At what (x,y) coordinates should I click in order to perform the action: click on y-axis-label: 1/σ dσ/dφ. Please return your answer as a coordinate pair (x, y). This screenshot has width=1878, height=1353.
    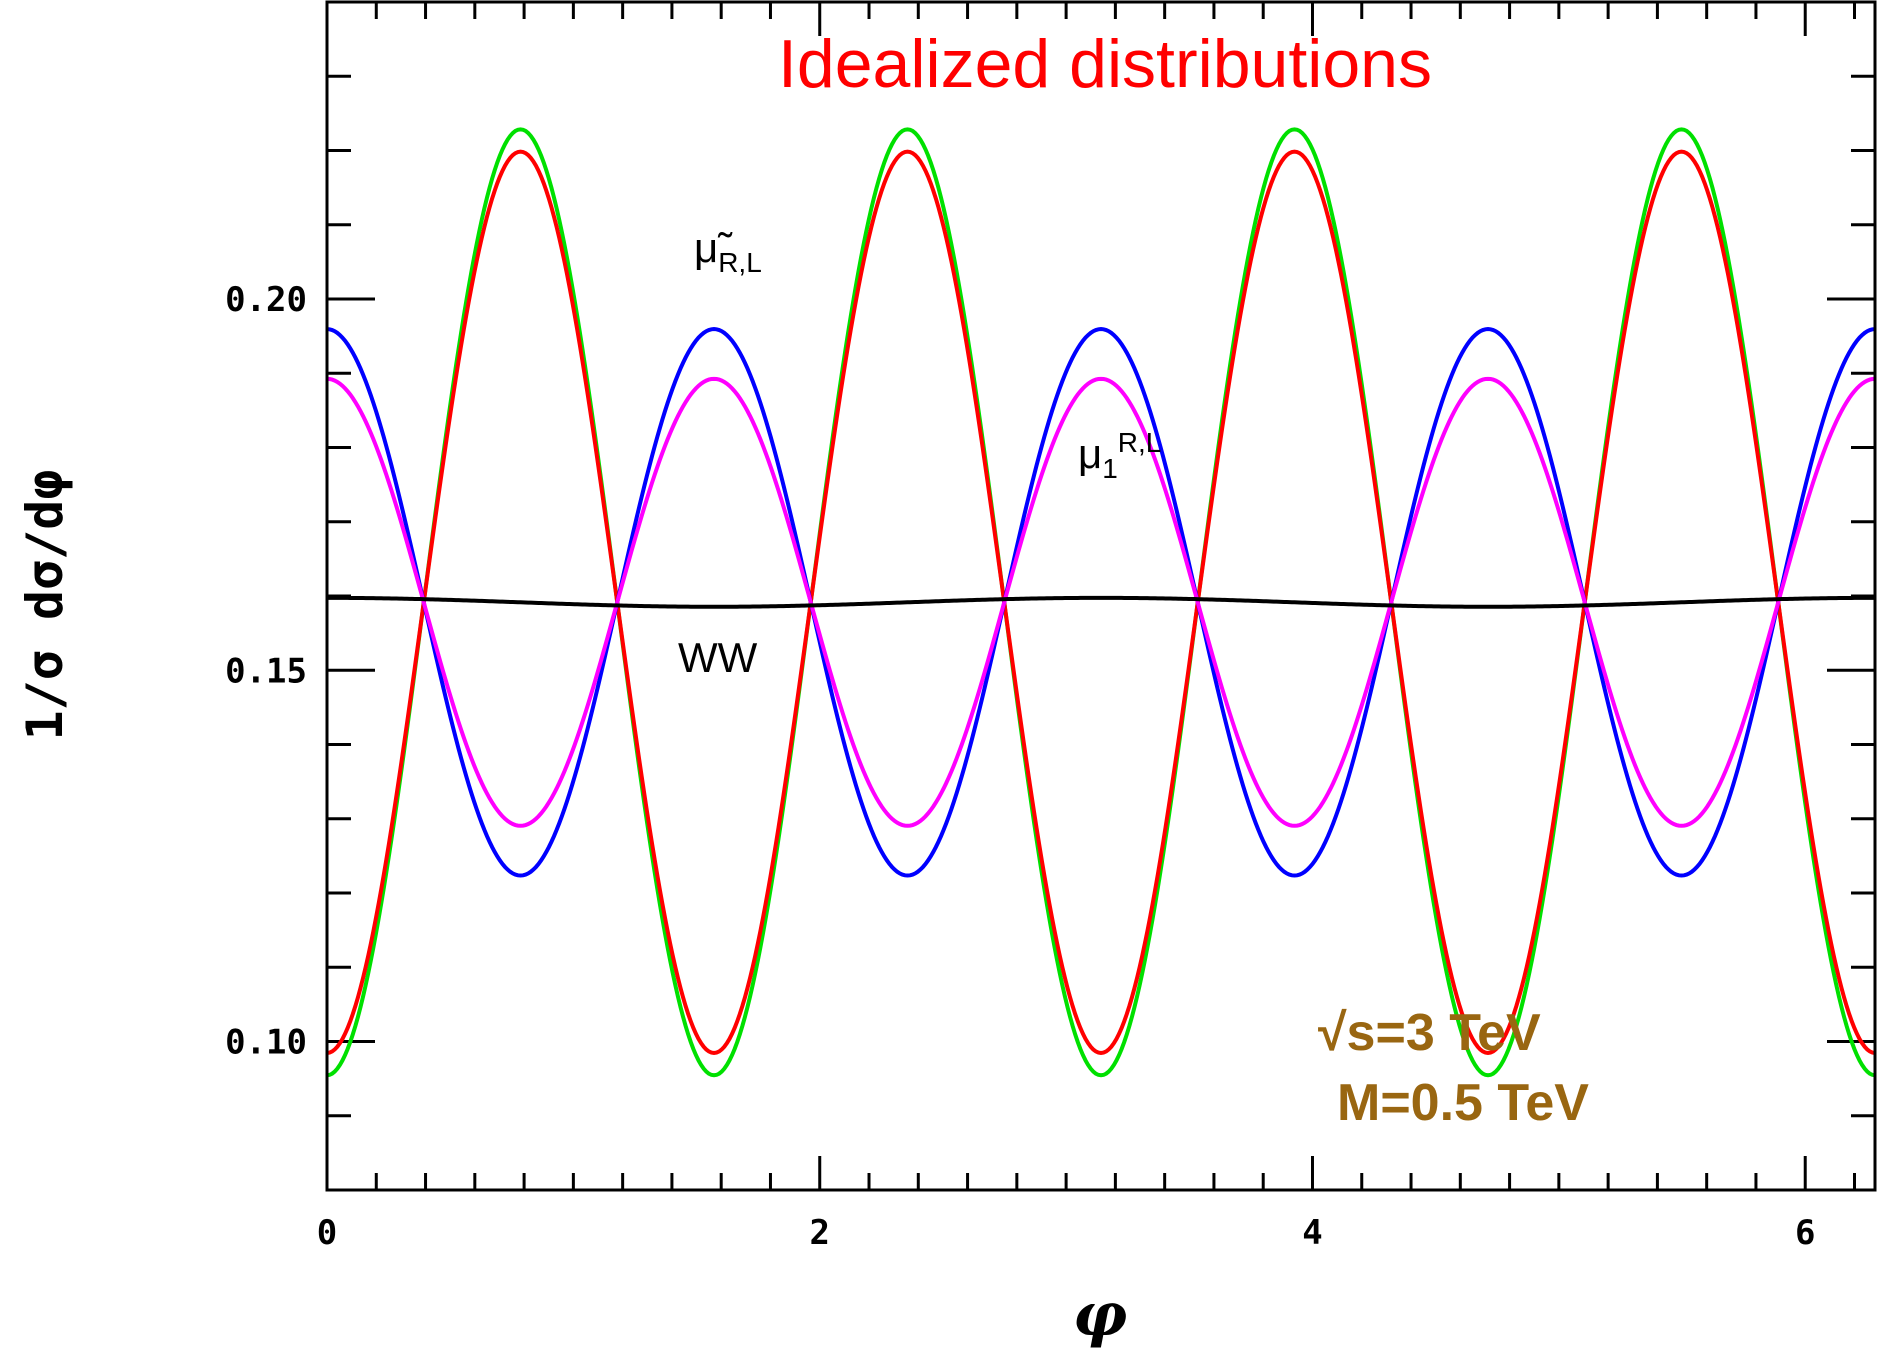
    Looking at the image, I should click on (45, 605).